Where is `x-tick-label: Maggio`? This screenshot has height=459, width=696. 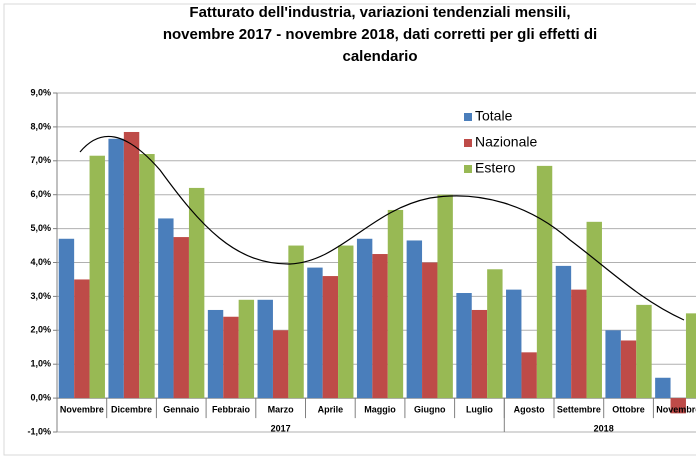
x-tick-label: Maggio is located at coordinates (380, 409).